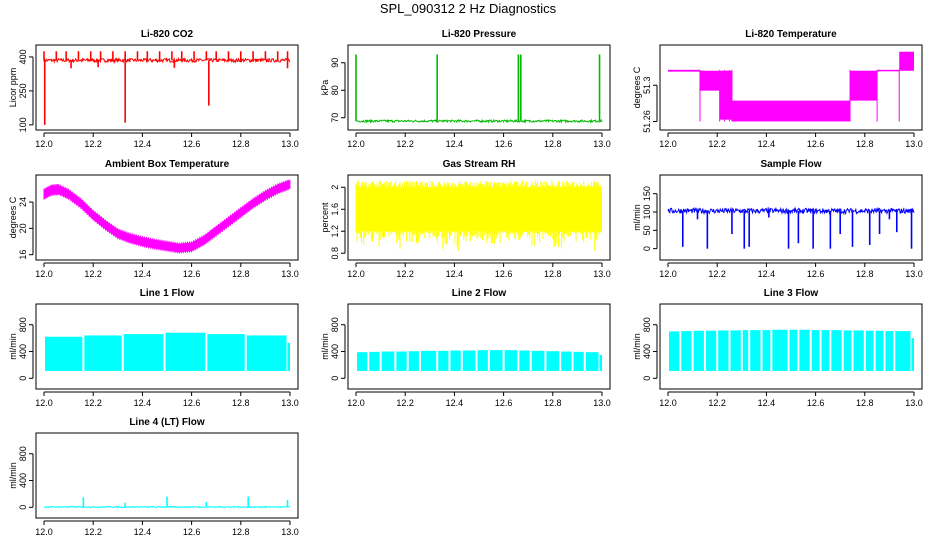 This screenshot has width=936, height=540. What do you see at coordinates (650, 218) in the screenshot?
I see `y-axis: 0 50 100 150` at bounding box center [650, 218].